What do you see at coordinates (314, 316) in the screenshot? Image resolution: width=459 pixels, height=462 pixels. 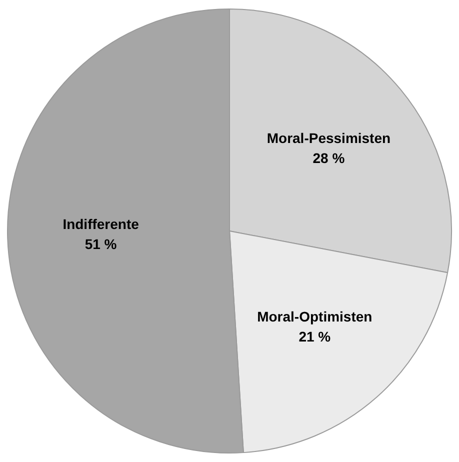 I see `slice-label: Moral-Optimisten` at bounding box center [314, 316].